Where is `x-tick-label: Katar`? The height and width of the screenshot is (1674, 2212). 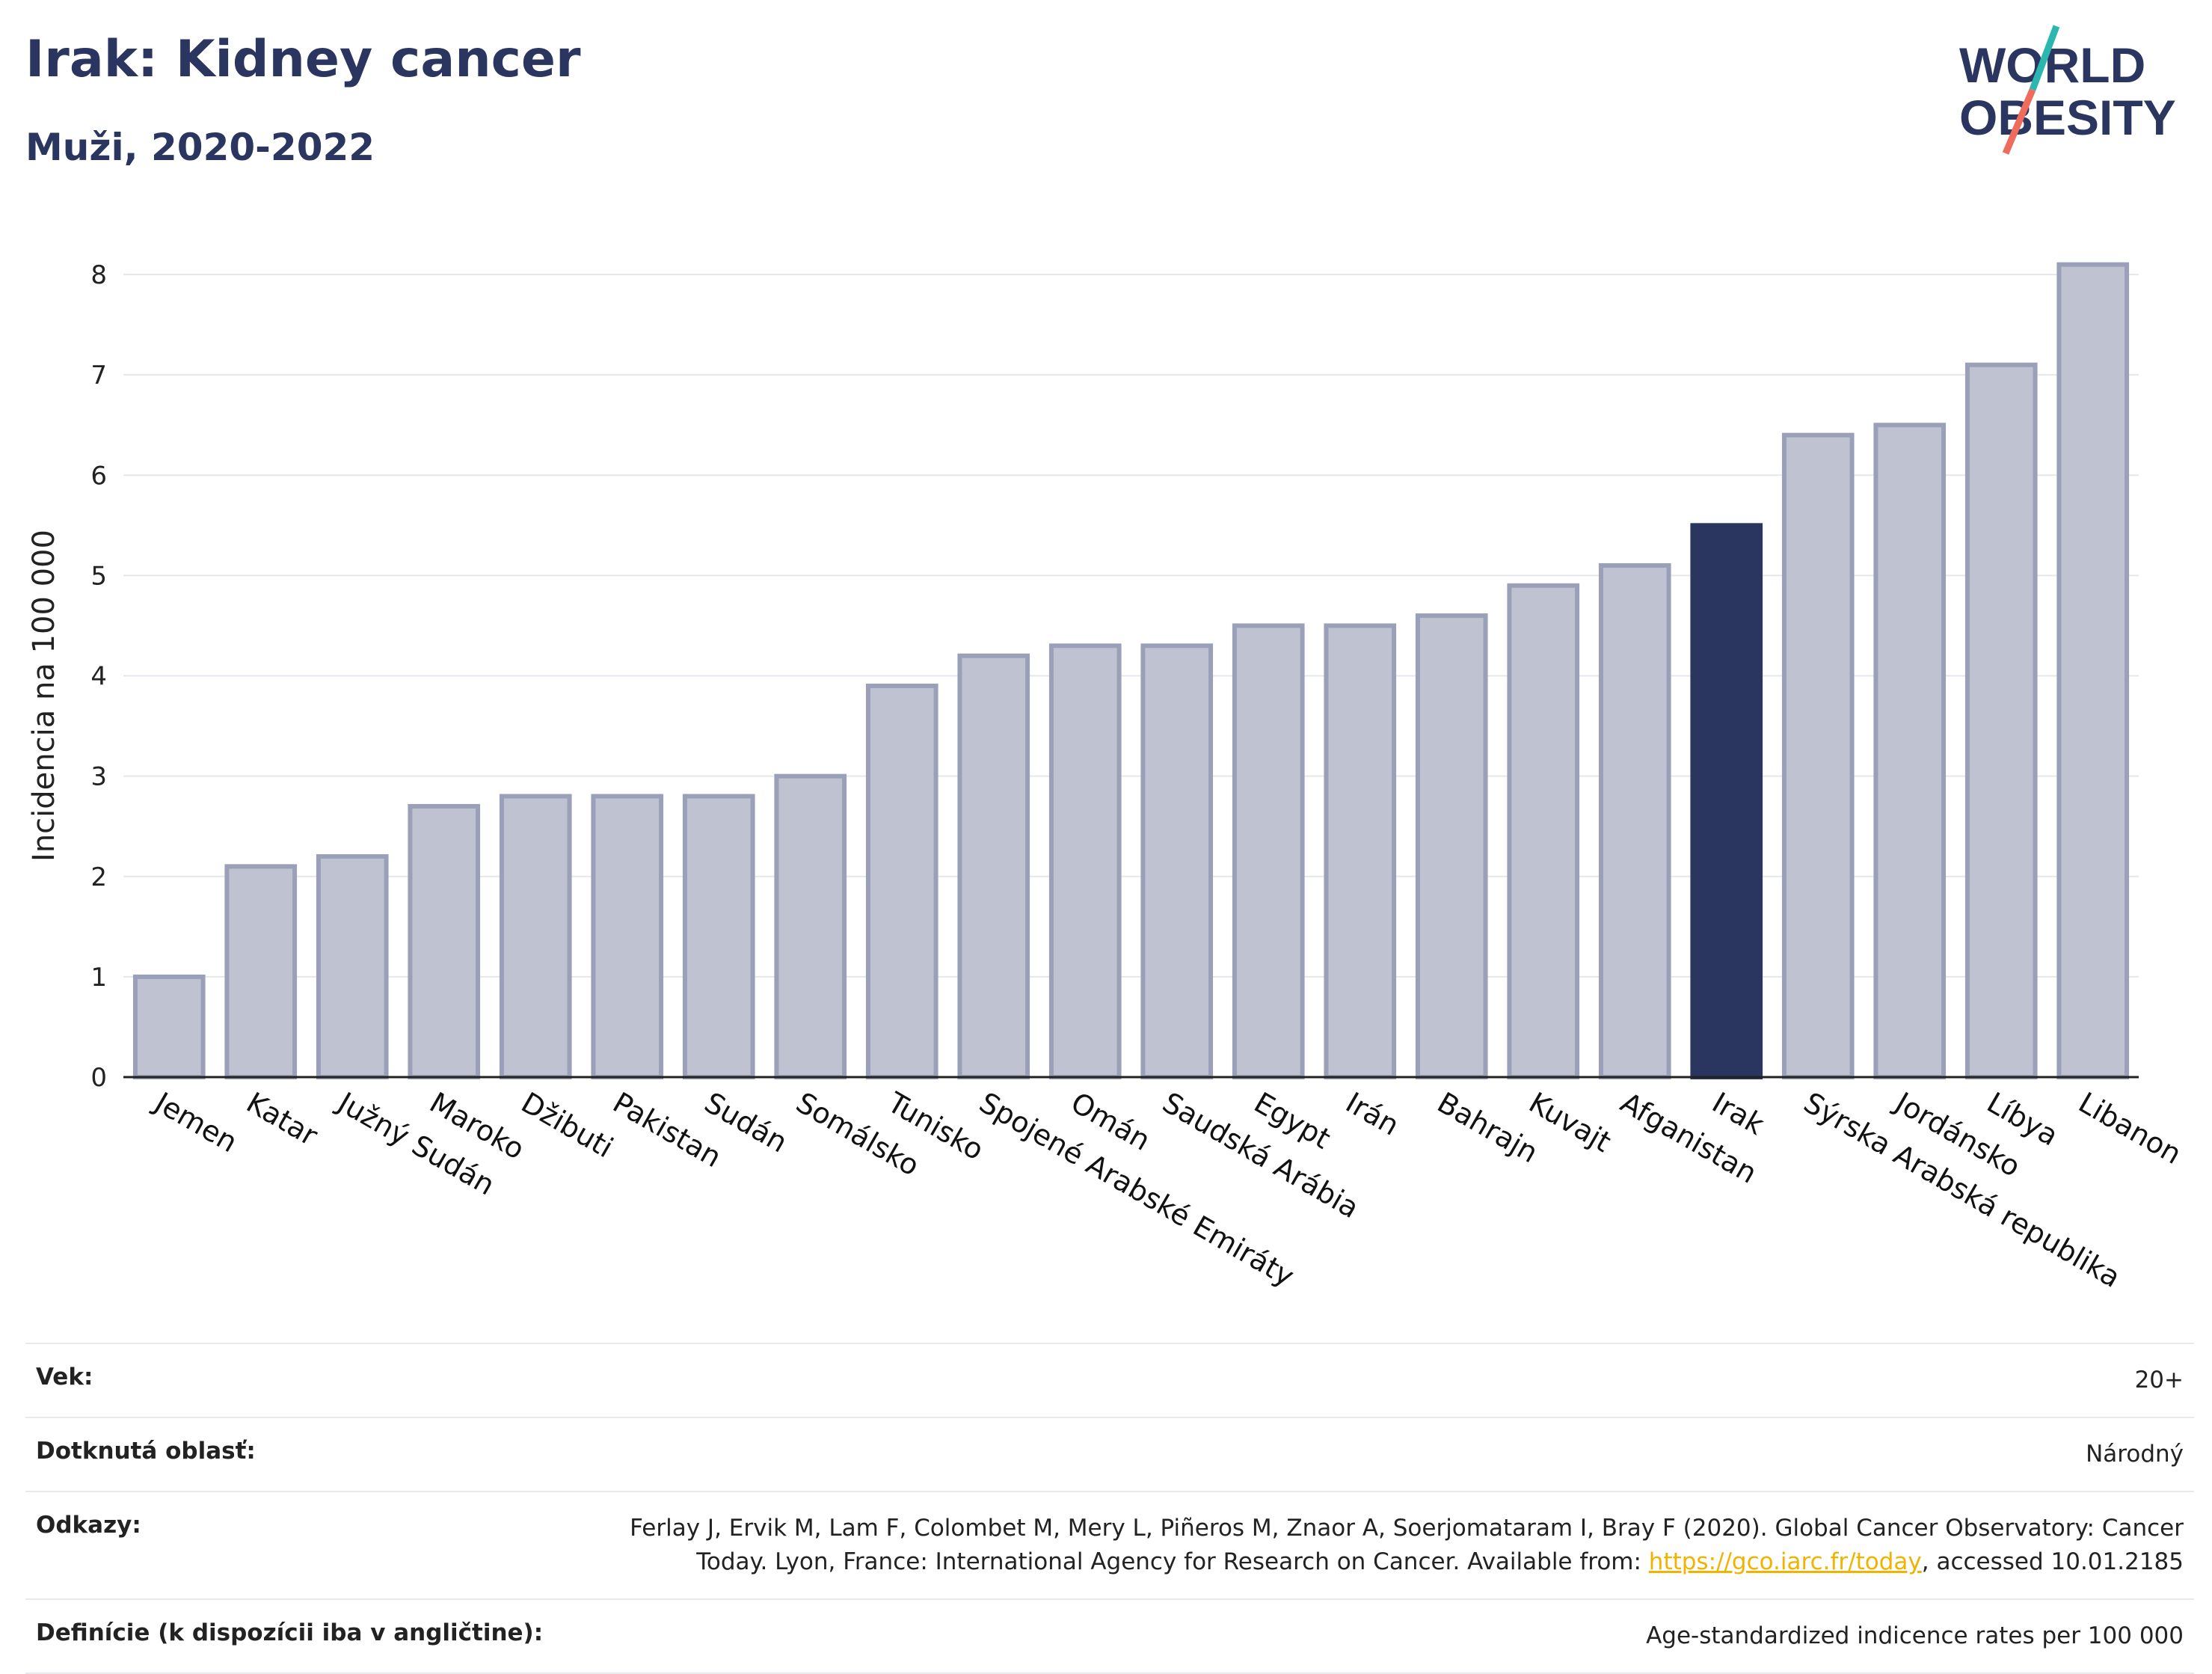 x-tick-label: Katar is located at coordinates (282, 1119).